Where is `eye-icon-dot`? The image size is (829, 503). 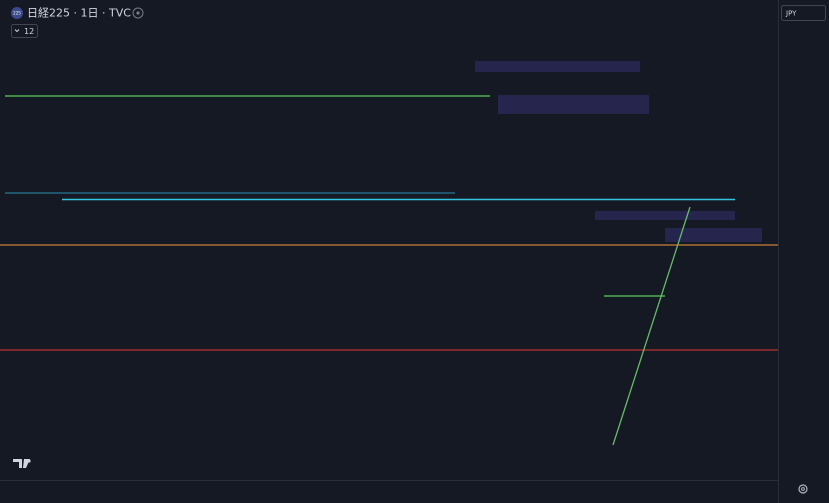
eye-icon-dot is located at coordinates (138, 13).